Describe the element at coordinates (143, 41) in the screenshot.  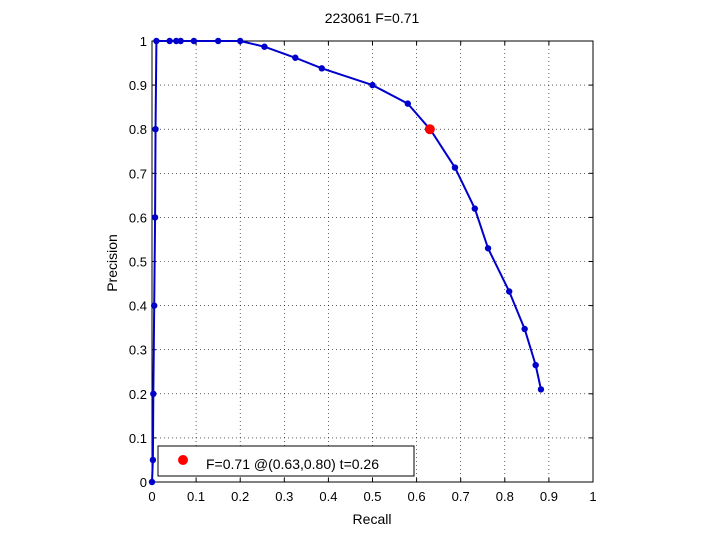
I see `y-tick-label: 1` at that location.